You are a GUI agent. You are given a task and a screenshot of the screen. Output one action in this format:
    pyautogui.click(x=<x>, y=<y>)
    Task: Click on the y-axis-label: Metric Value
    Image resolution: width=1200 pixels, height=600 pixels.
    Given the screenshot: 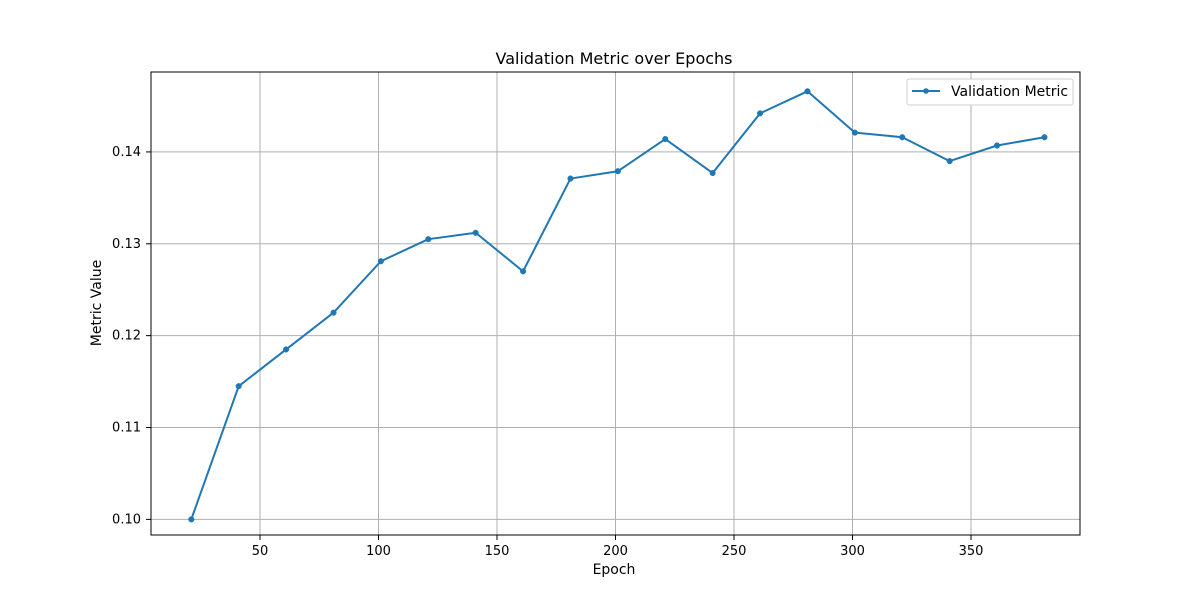 What is the action you would take?
    pyautogui.click(x=97, y=303)
    